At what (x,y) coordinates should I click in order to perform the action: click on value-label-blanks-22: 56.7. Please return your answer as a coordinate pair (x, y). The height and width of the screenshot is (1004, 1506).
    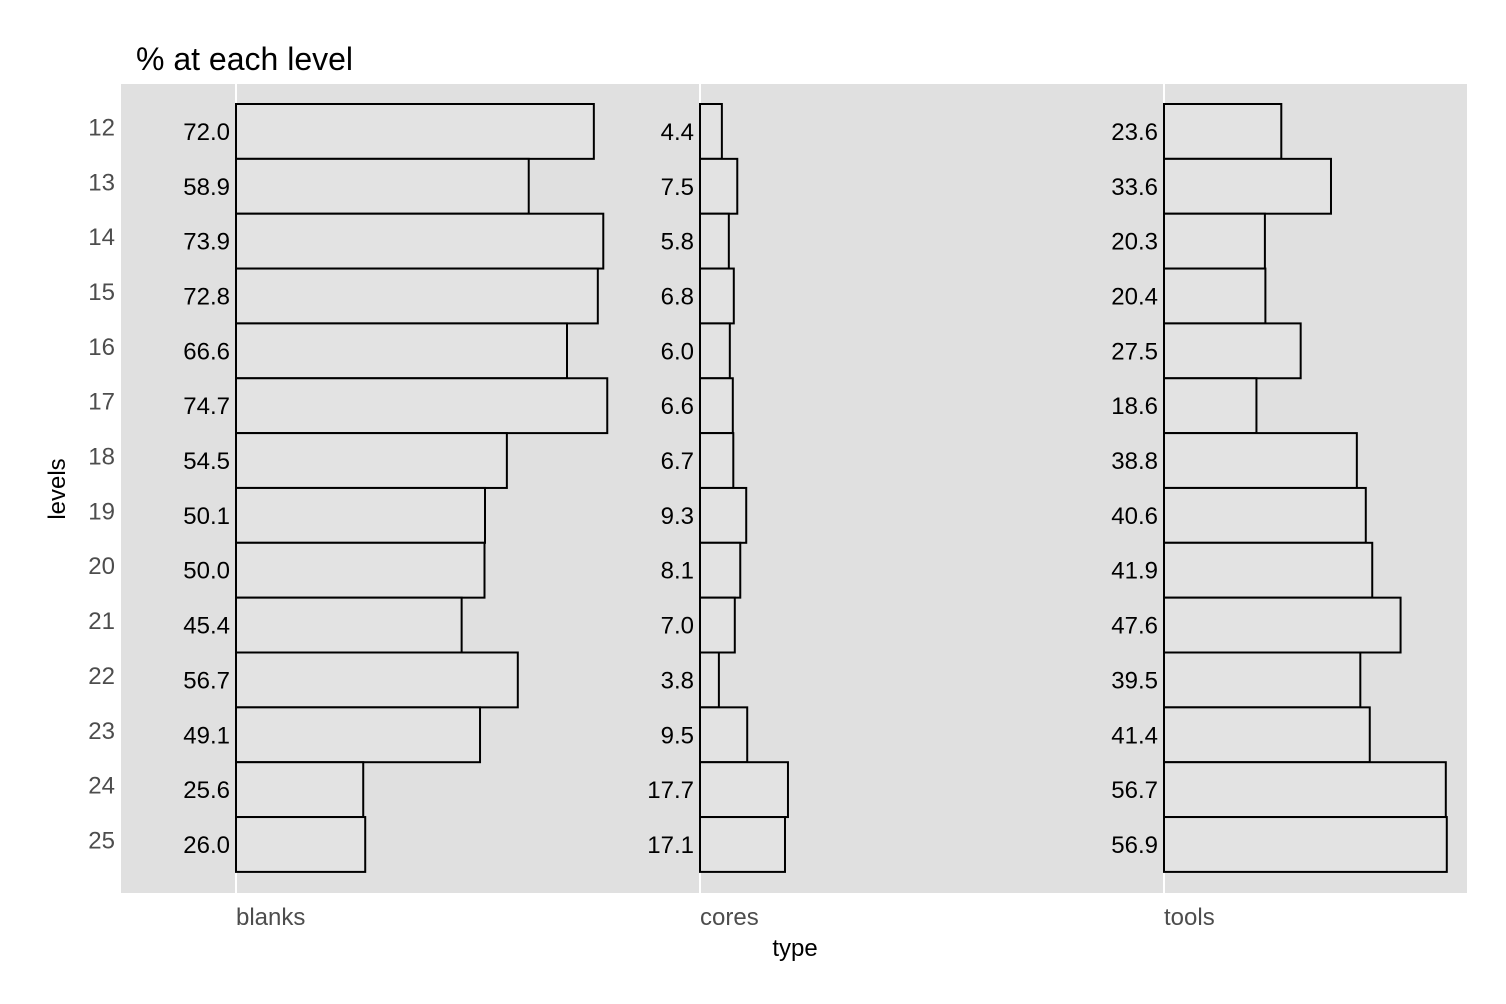
    Looking at the image, I should click on (206, 680).